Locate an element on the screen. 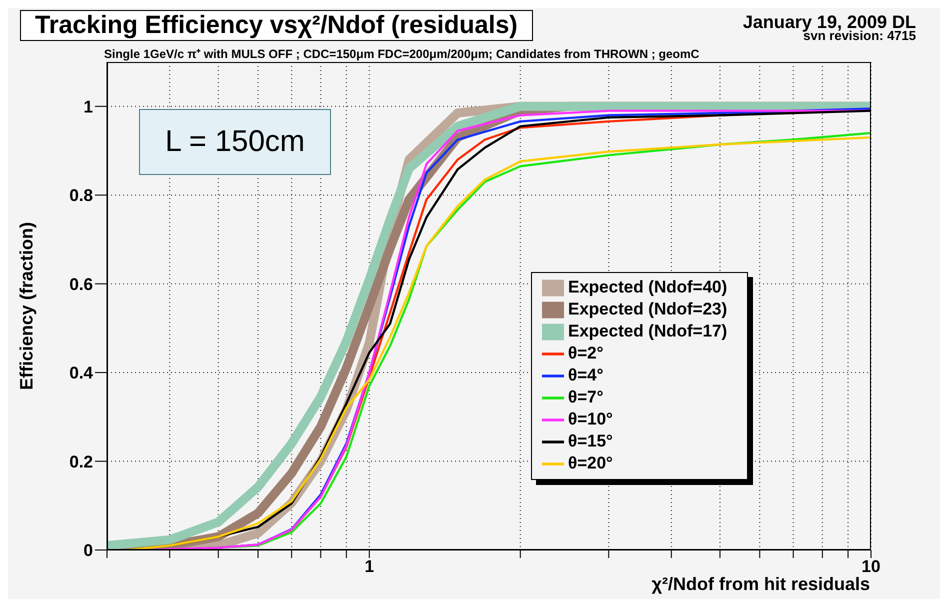  y-tick-label: 0 is located at coordinates (88, 550).